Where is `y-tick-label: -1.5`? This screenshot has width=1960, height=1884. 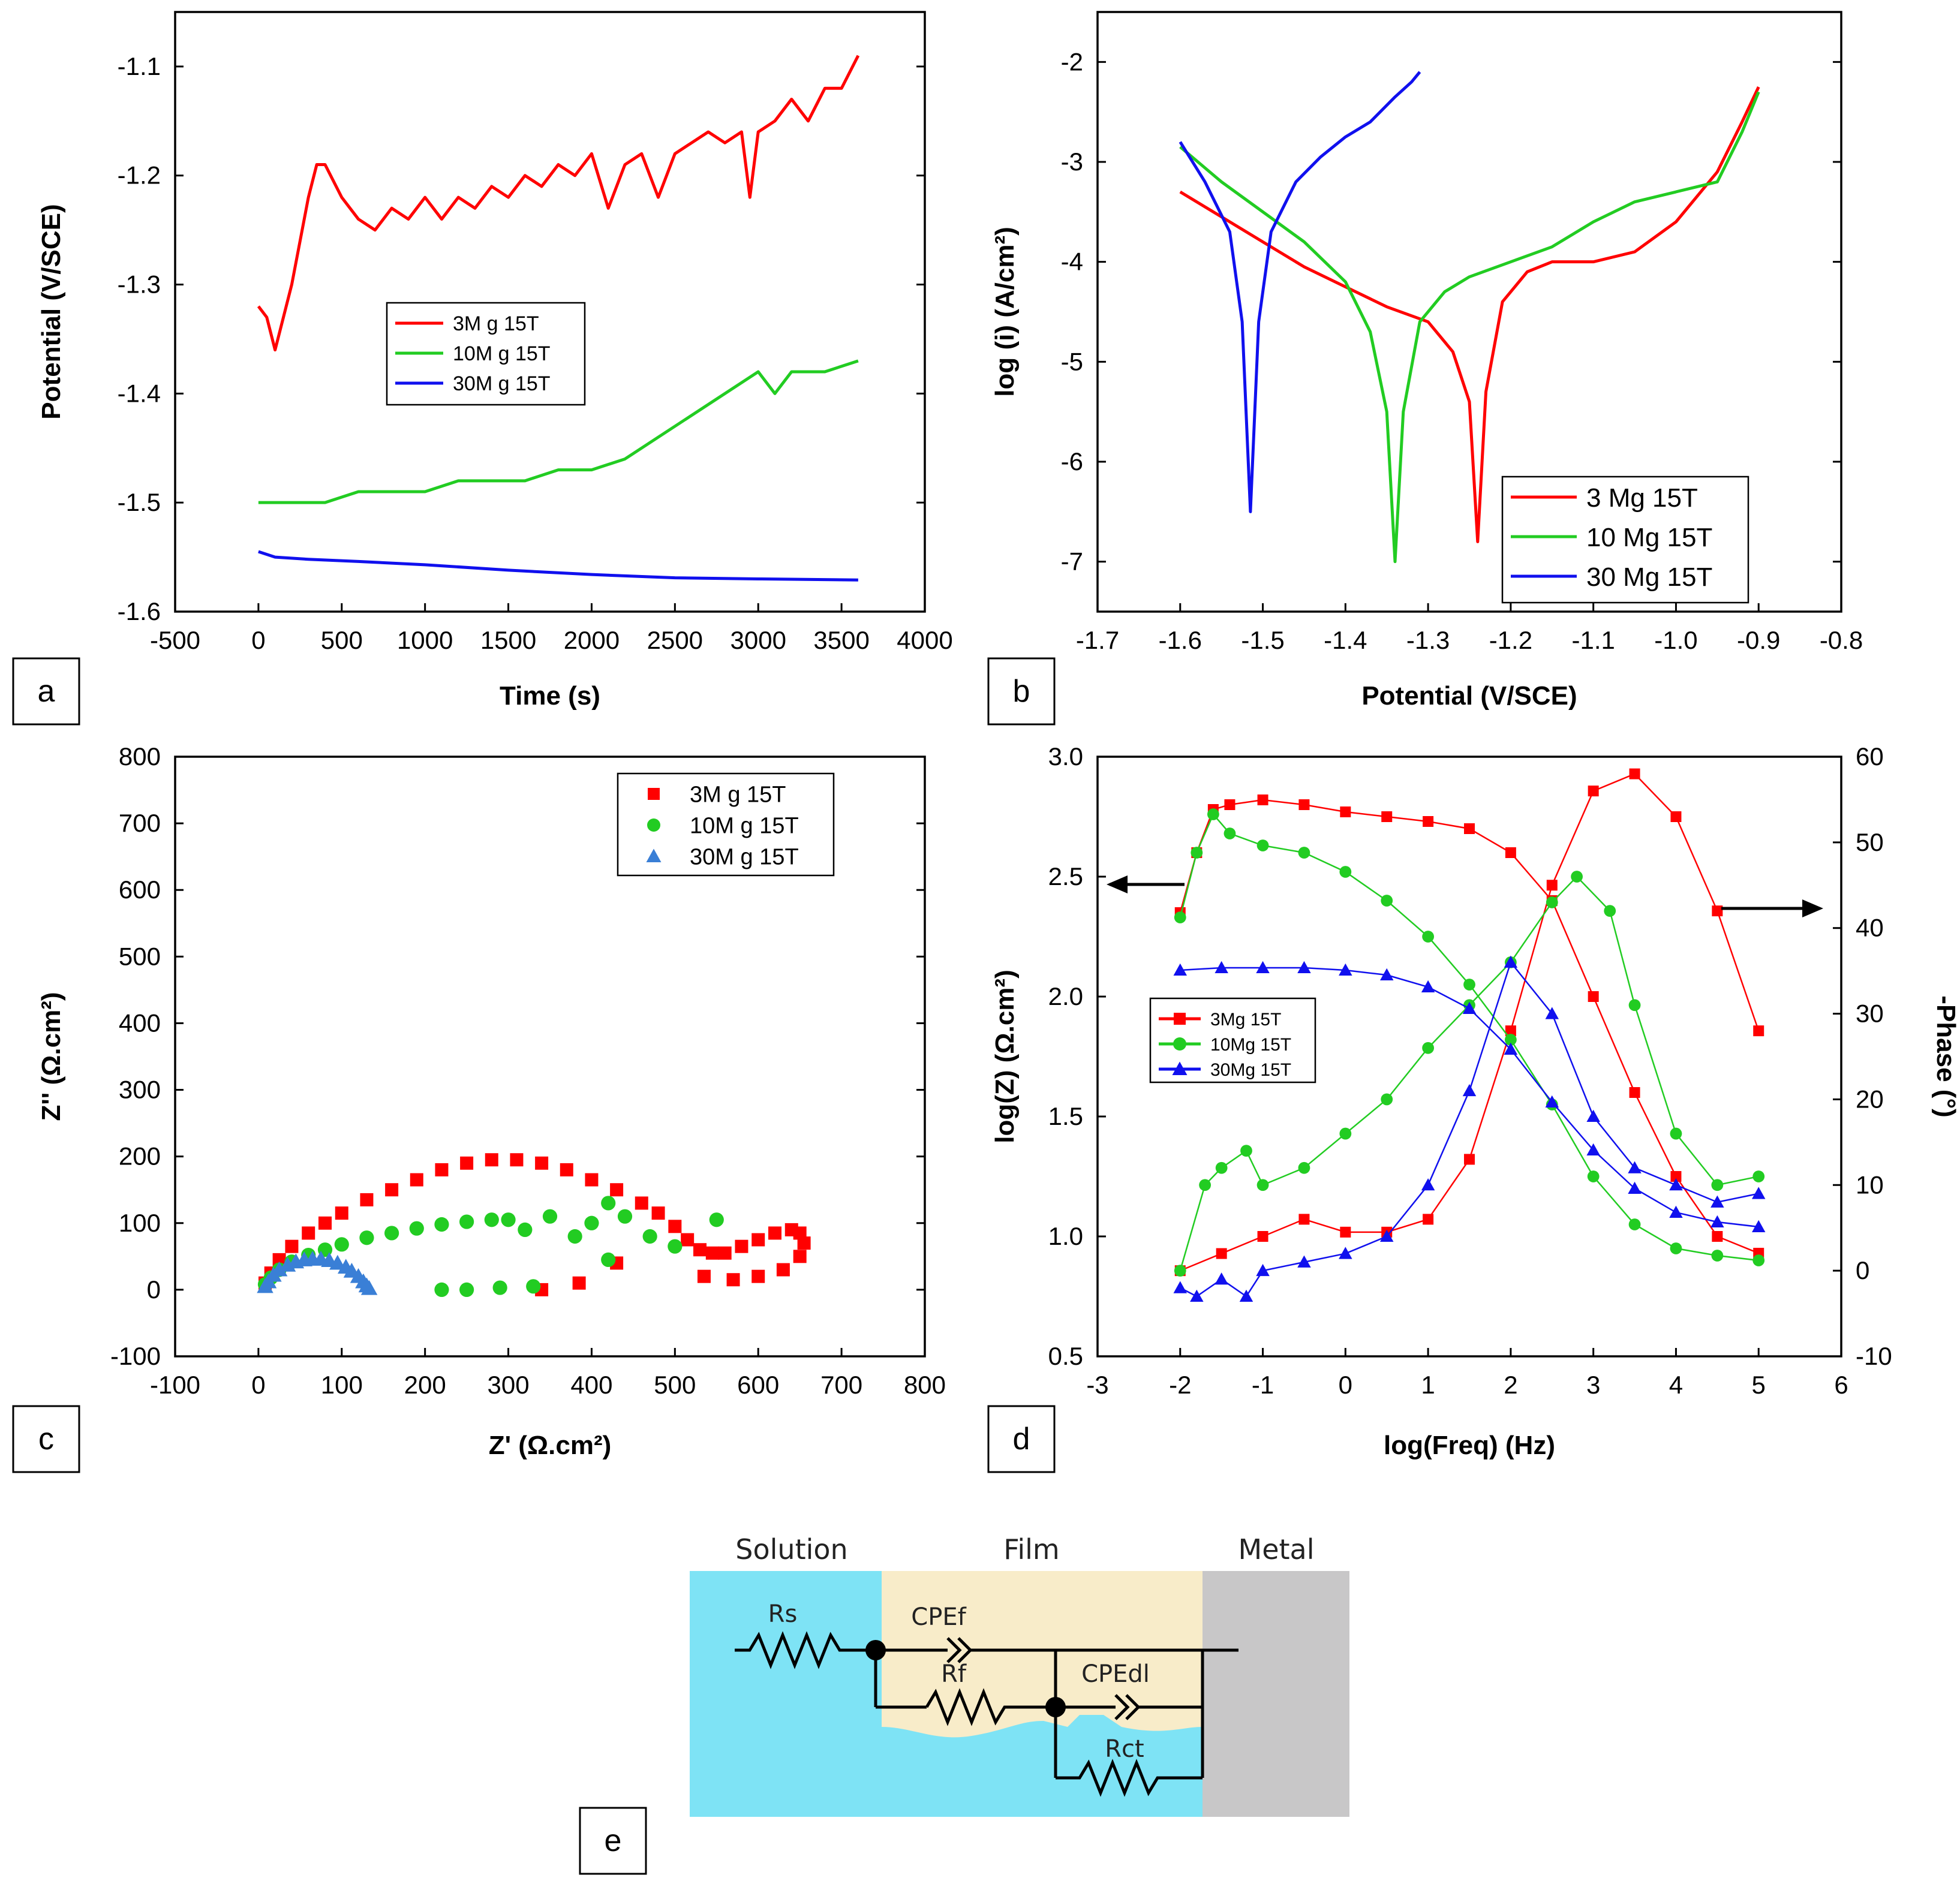
y-tick-label: -1.5 is located at coordinates (139, 502).